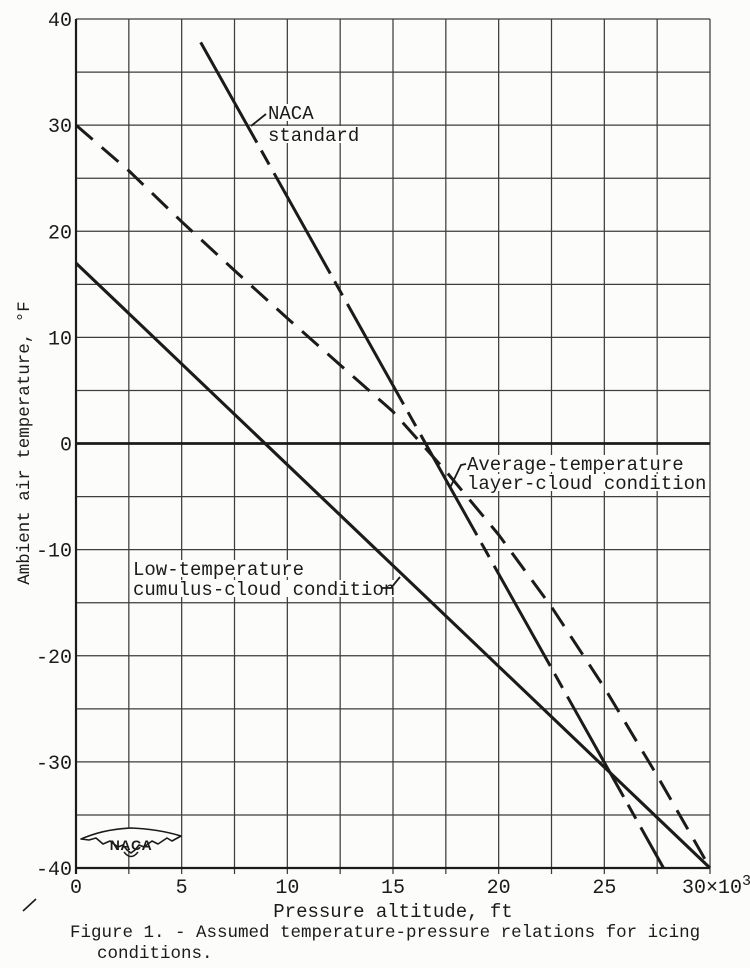  What do you see at coordinates (54, 764) in the screenshot?
I see `y-tick-label: -30` at bounding box center [54, 764].